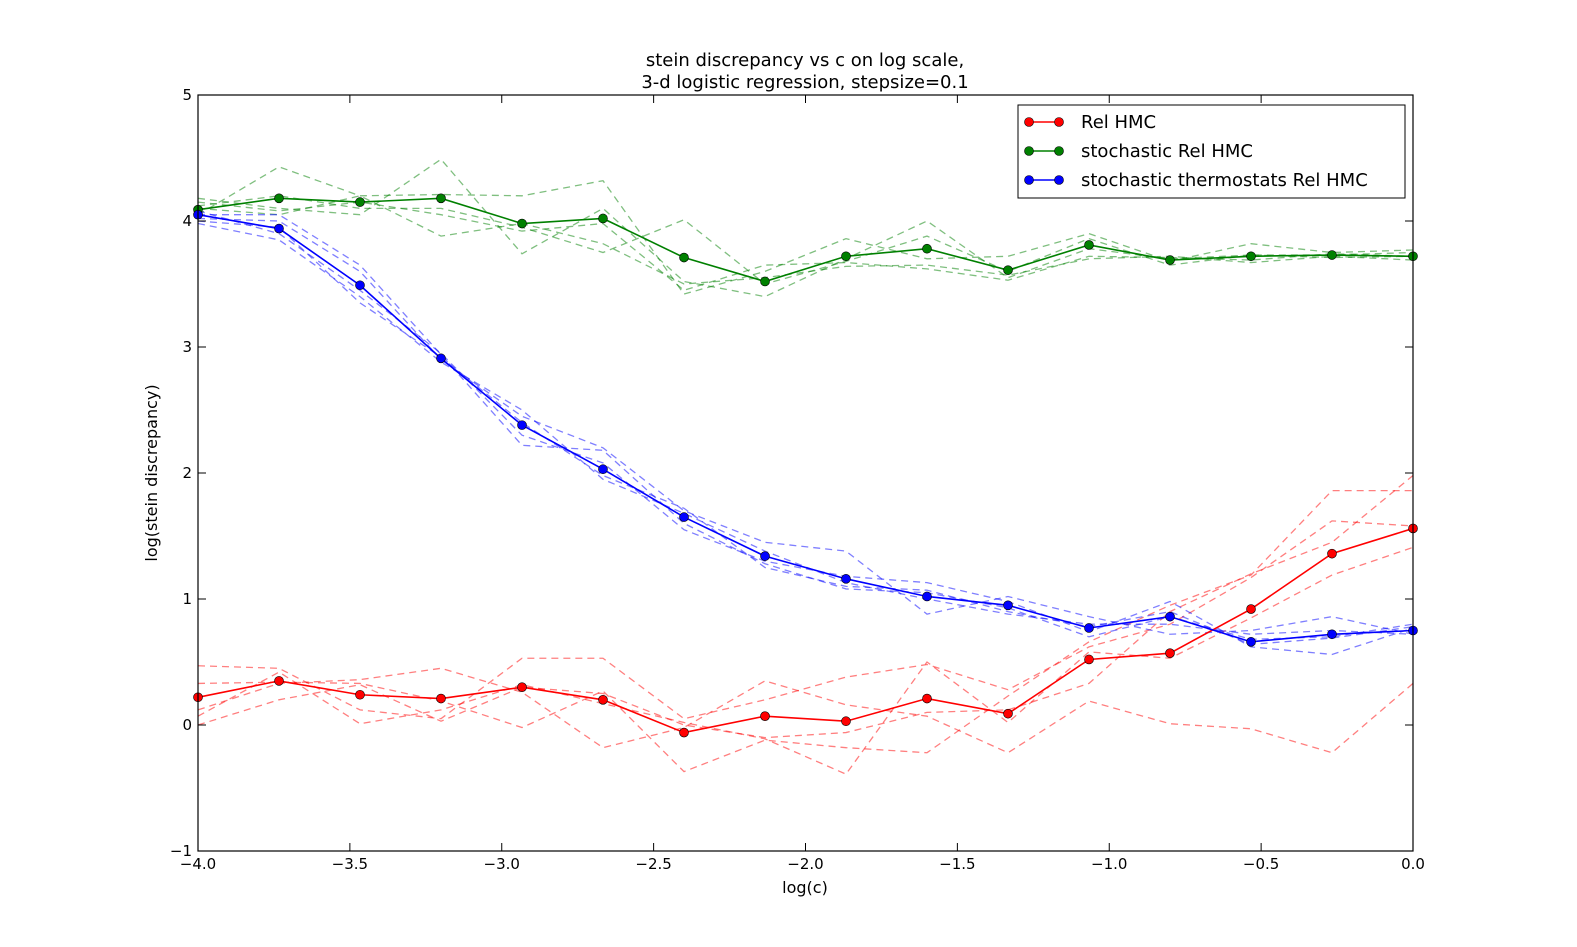 Image resolution: width=1577 pixels, height=947 pixels. Describe the element at coordinates (198, 864) in the screenshot. I see `x-tick-label: −4.0` at that location.